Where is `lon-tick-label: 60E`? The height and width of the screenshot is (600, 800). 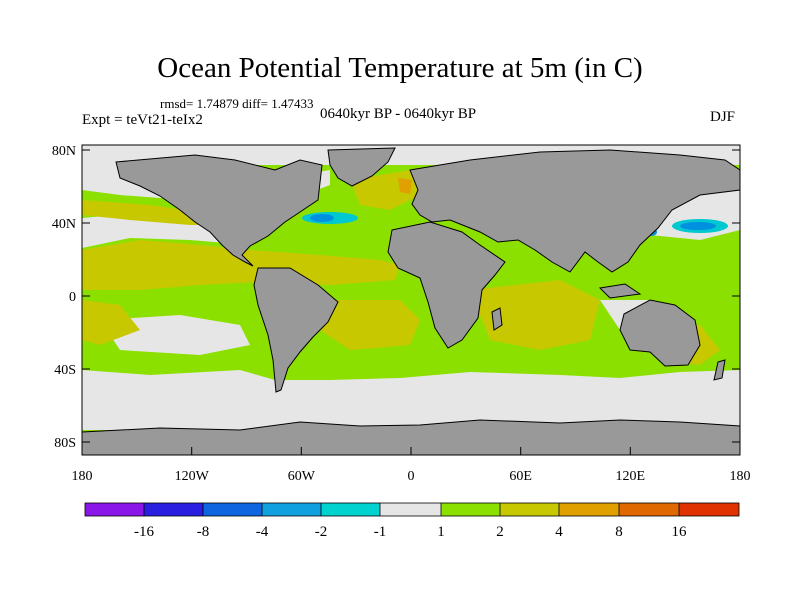
lon-tick-label: 60E is located at coordinates (520, 476).